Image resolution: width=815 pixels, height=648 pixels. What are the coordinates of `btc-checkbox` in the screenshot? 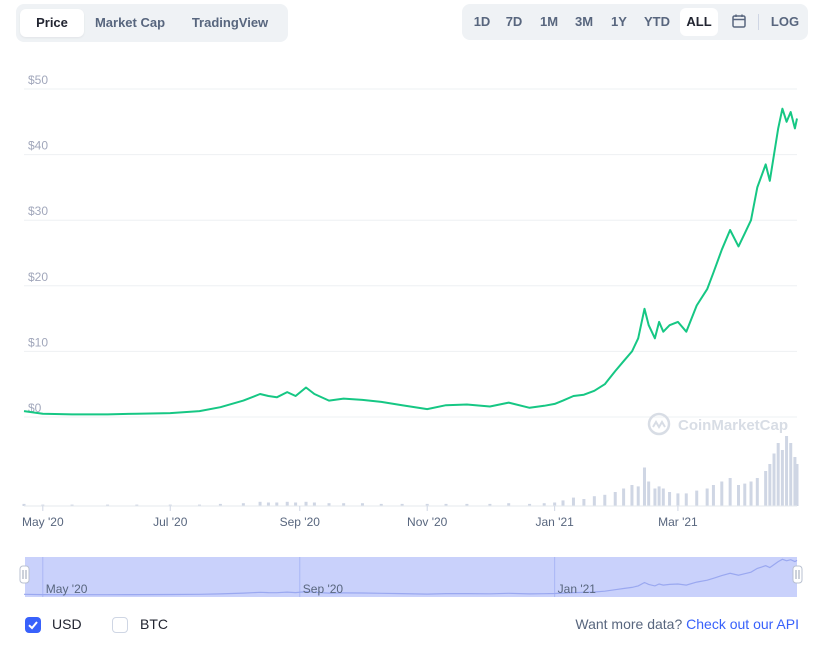 It's located at (120, 625).